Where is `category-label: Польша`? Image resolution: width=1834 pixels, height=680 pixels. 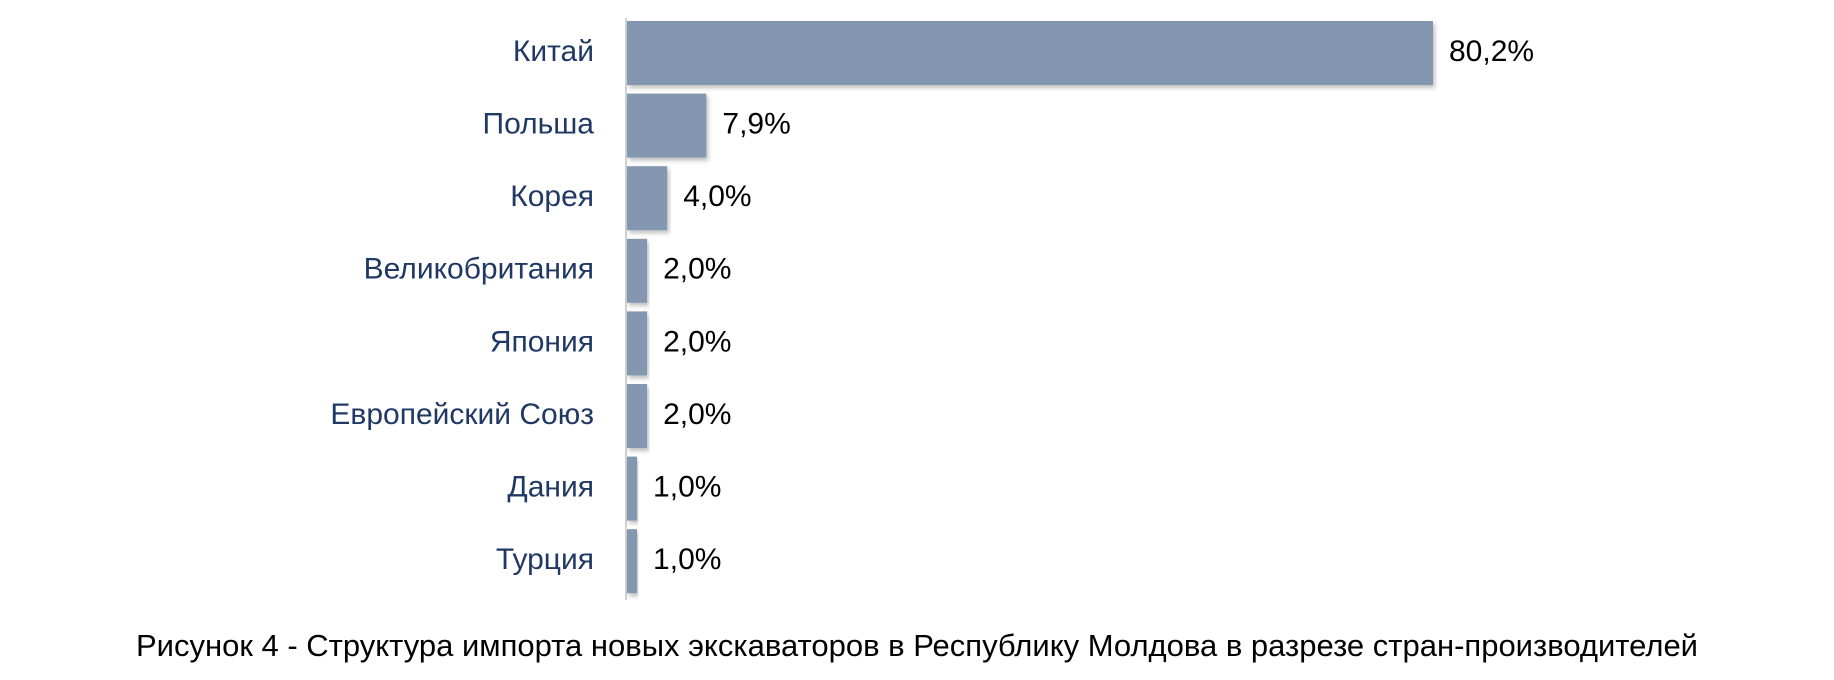 category-label: Польша is located at coordinates (539, 124).